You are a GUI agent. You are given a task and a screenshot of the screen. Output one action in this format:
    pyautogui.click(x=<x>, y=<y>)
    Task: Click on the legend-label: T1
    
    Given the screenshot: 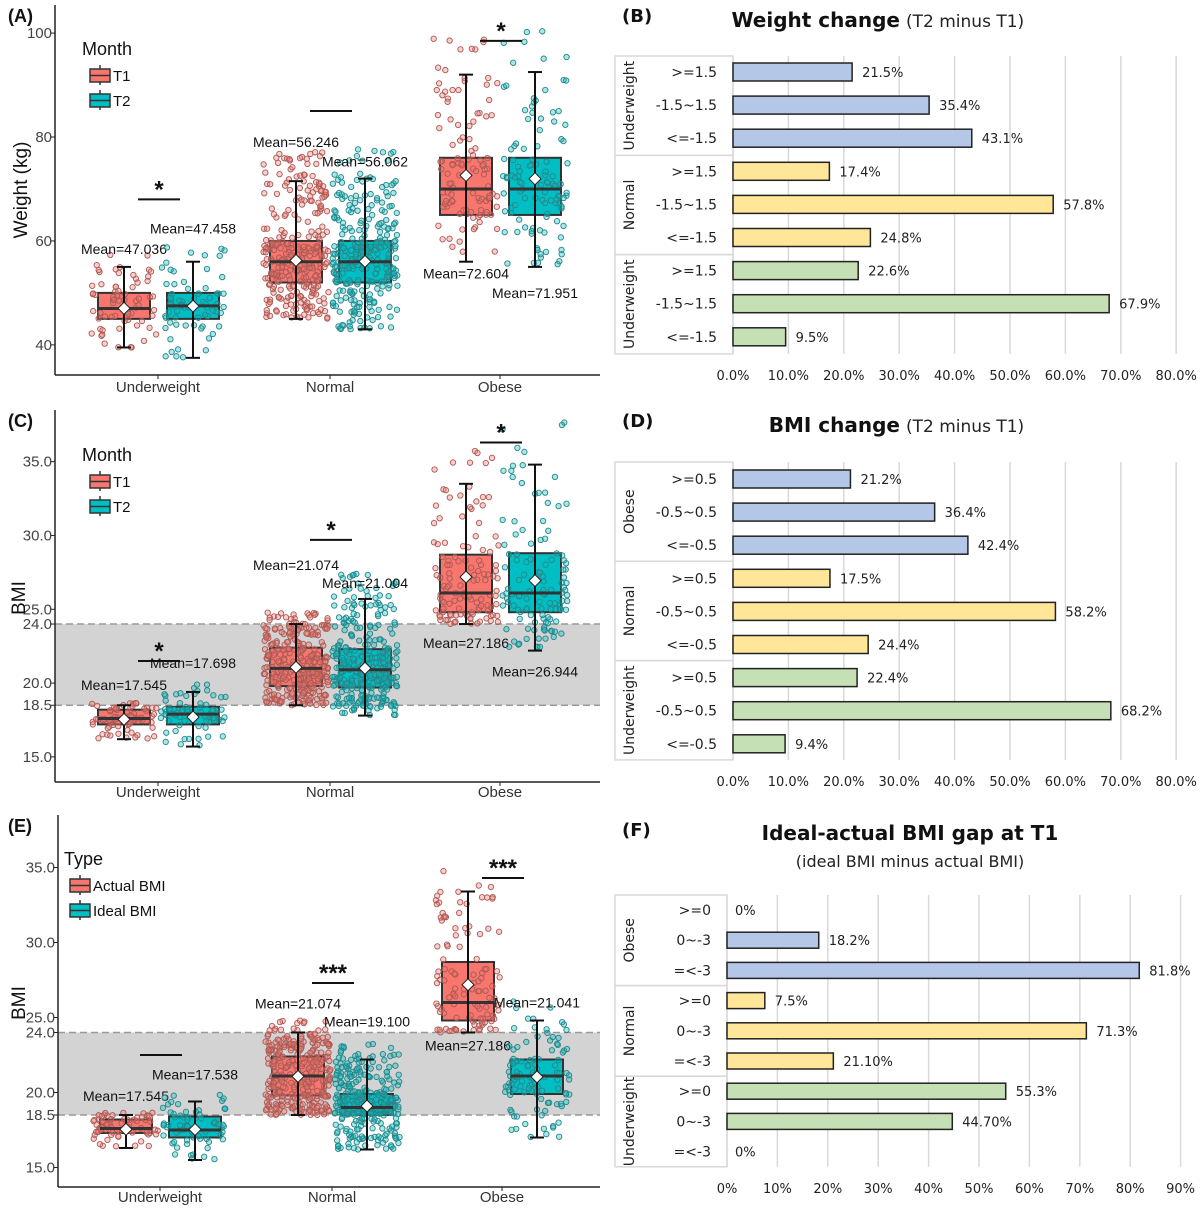 What is the action you would take?
    pyautogui.click(x=122, y=482)
    